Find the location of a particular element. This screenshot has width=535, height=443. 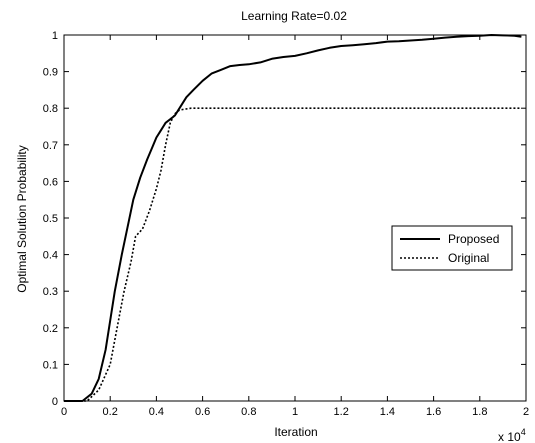

x-tick-label: 0.6 is located at coordinates (202, 412).